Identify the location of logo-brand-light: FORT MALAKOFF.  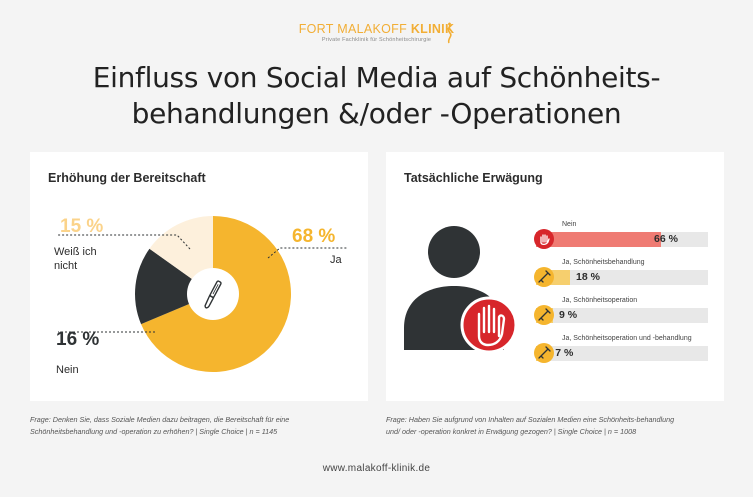
(353, 29).